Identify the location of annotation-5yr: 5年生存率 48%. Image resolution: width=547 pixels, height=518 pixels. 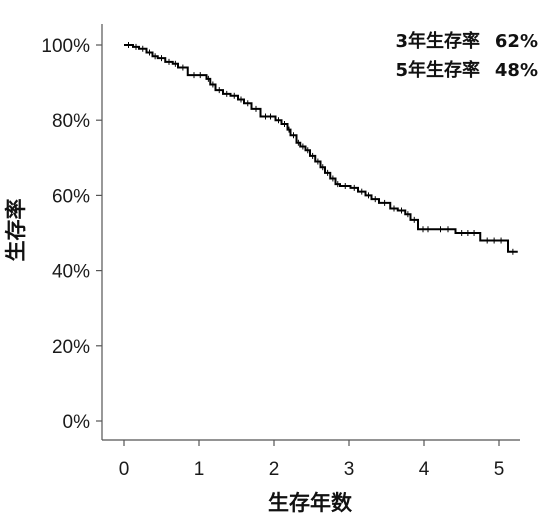
(466, 70).